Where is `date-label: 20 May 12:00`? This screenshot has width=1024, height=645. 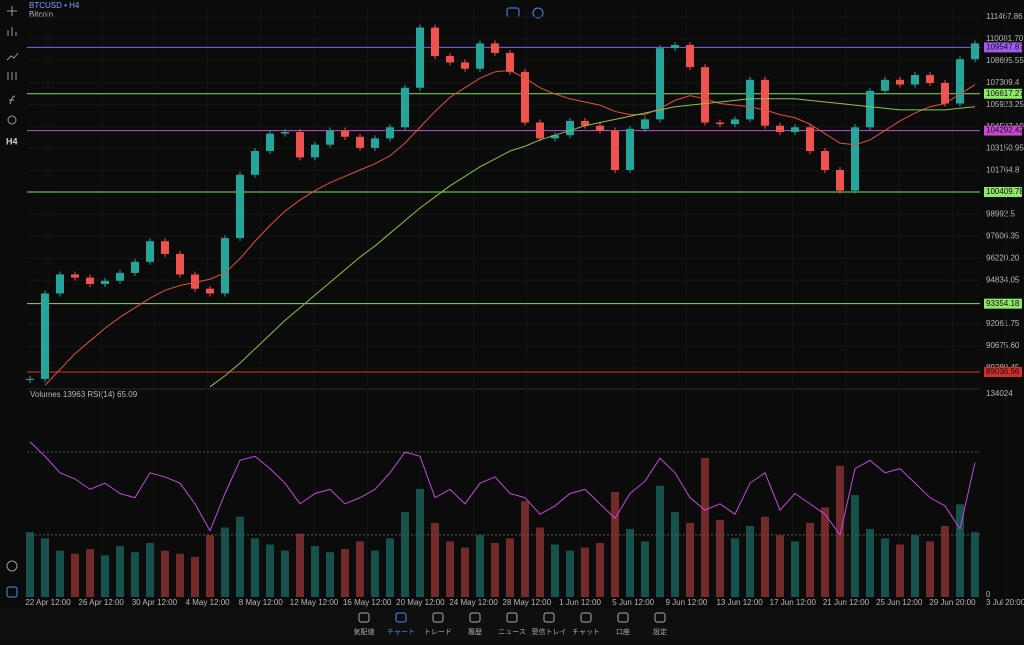
date-label: 20 May 12:00 is located at coordinates (420, 602).